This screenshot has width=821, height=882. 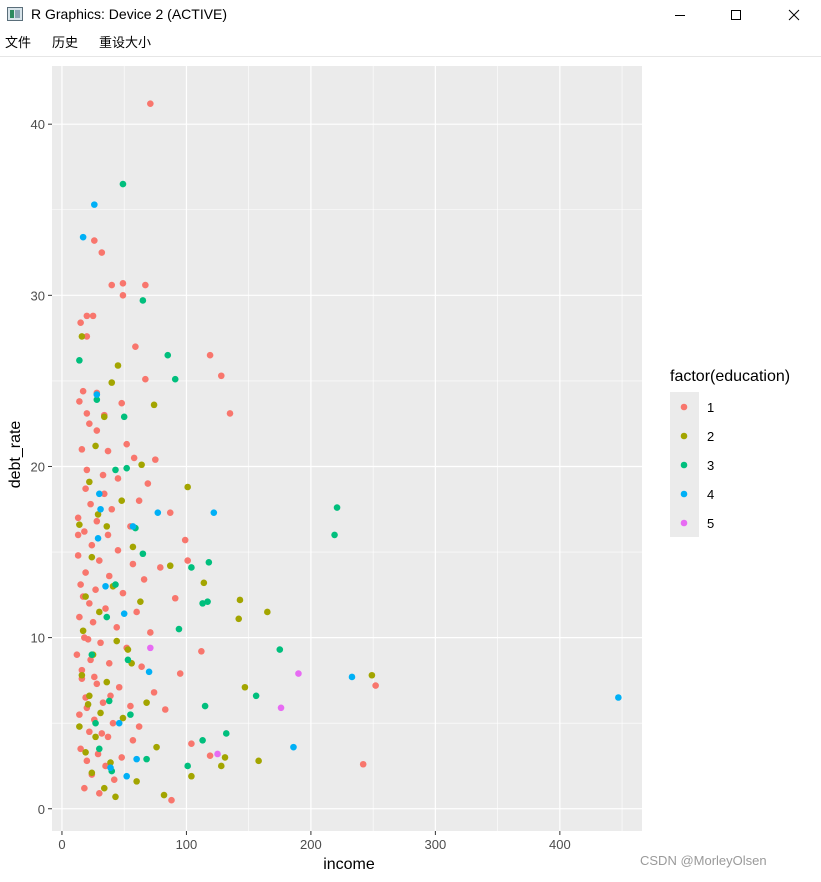 I want to click on maximize-icon, so click(x=736, y=15).